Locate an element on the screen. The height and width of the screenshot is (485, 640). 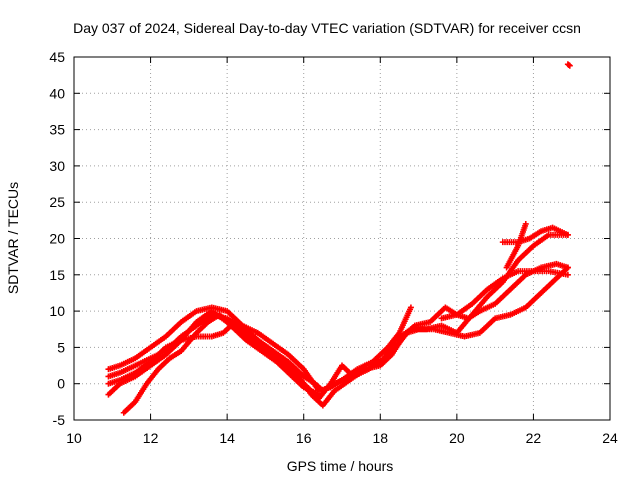
y-tick-label: 20 is located at coordinates (57, 239).